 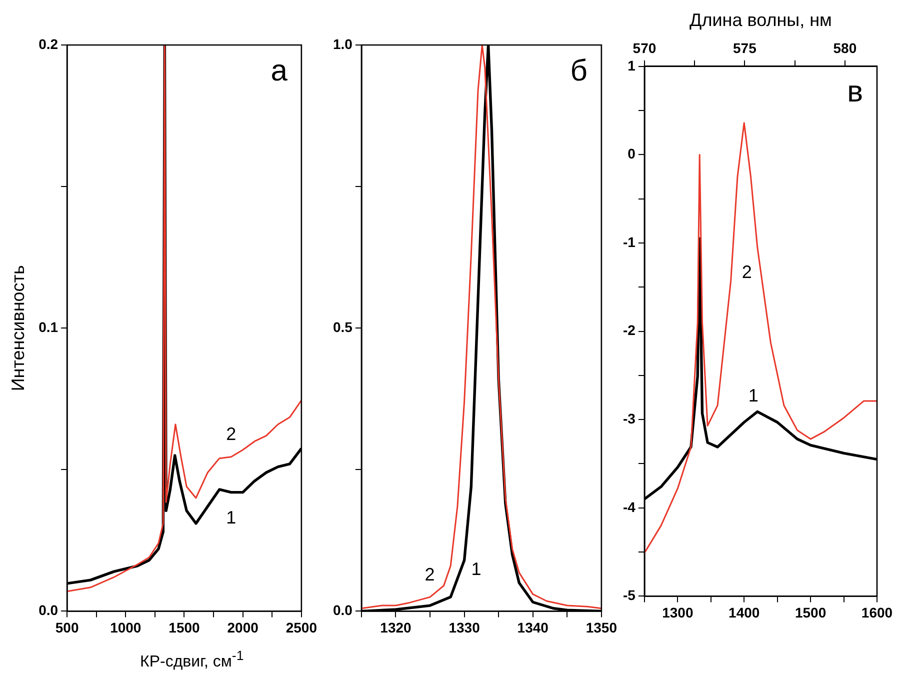 I want to click on x-tick-label: 1330, so click(x=464, y=627).